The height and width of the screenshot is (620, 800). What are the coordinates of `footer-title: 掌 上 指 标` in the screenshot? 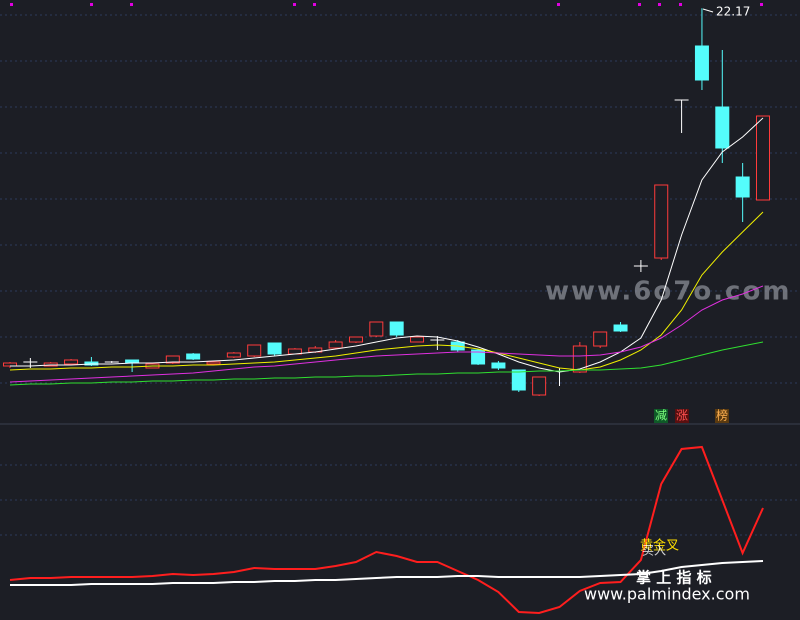 It's located at (674, 578).